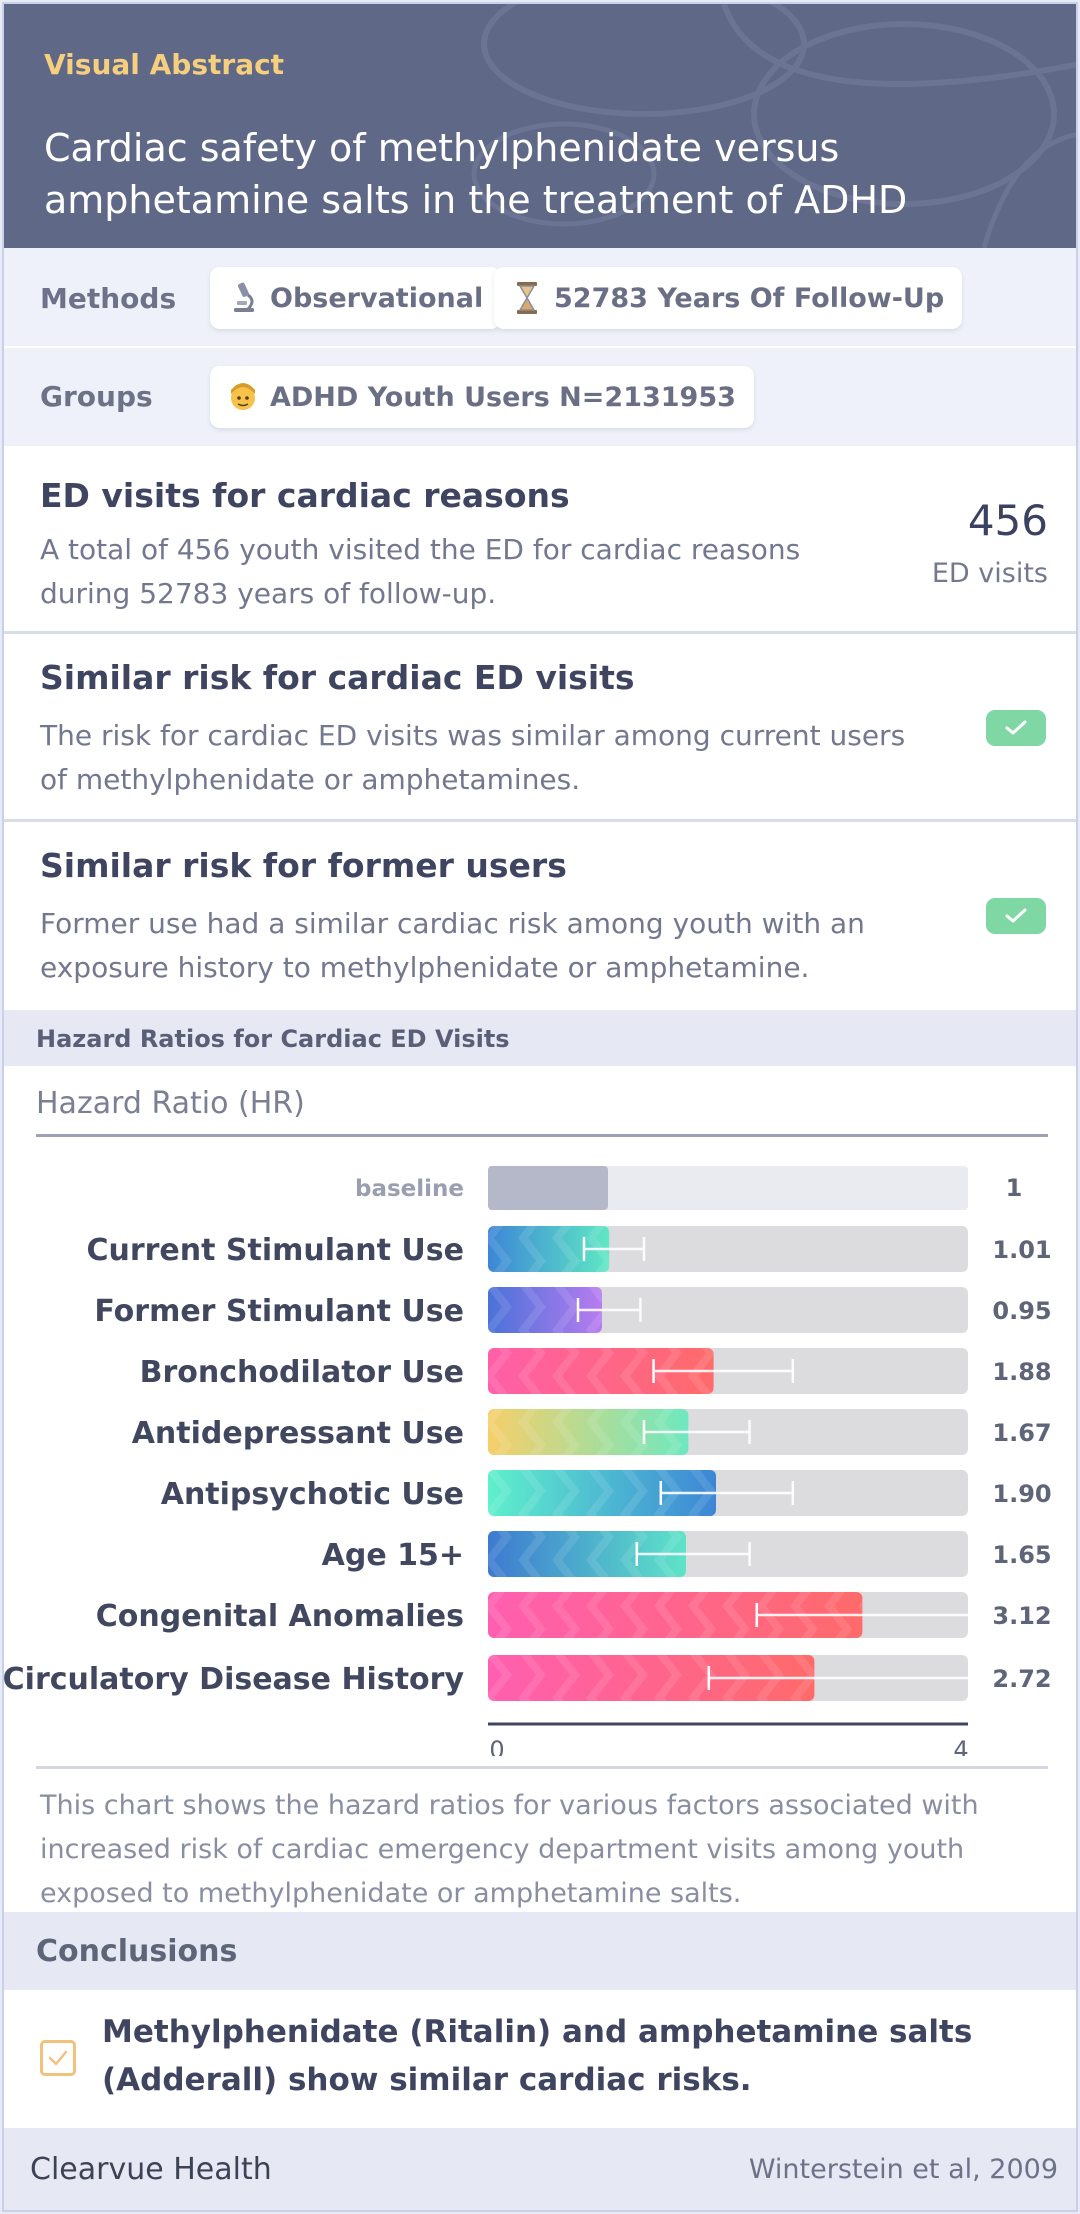 Image resolution: width=1080 pixels, height=2214 pixels. I want to click on microscope-icon, so click(243, 298).